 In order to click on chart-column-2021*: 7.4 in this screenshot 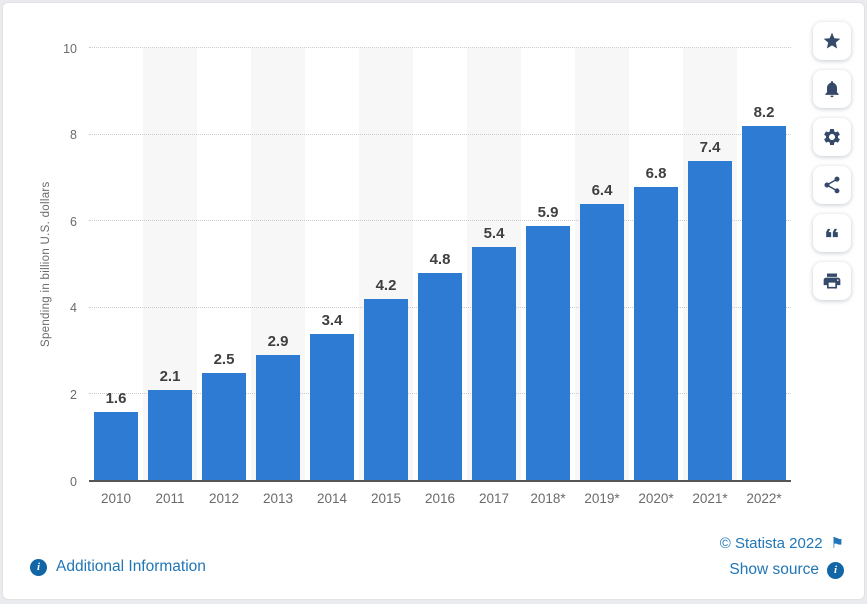, I will do `click(710, 264)`.